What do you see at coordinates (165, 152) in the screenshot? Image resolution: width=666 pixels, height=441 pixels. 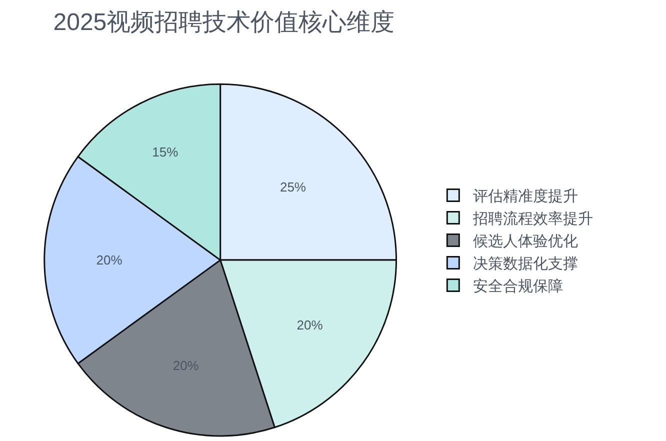 I see `data-label: 15%` at bounding box center [165, 152].